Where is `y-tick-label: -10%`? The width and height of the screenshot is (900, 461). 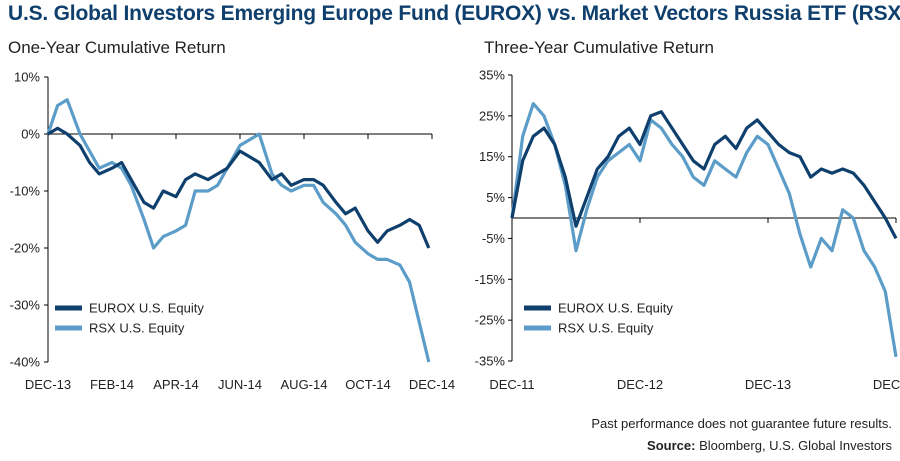
y-tick-label: -10% is located at coordinates (25, 191).